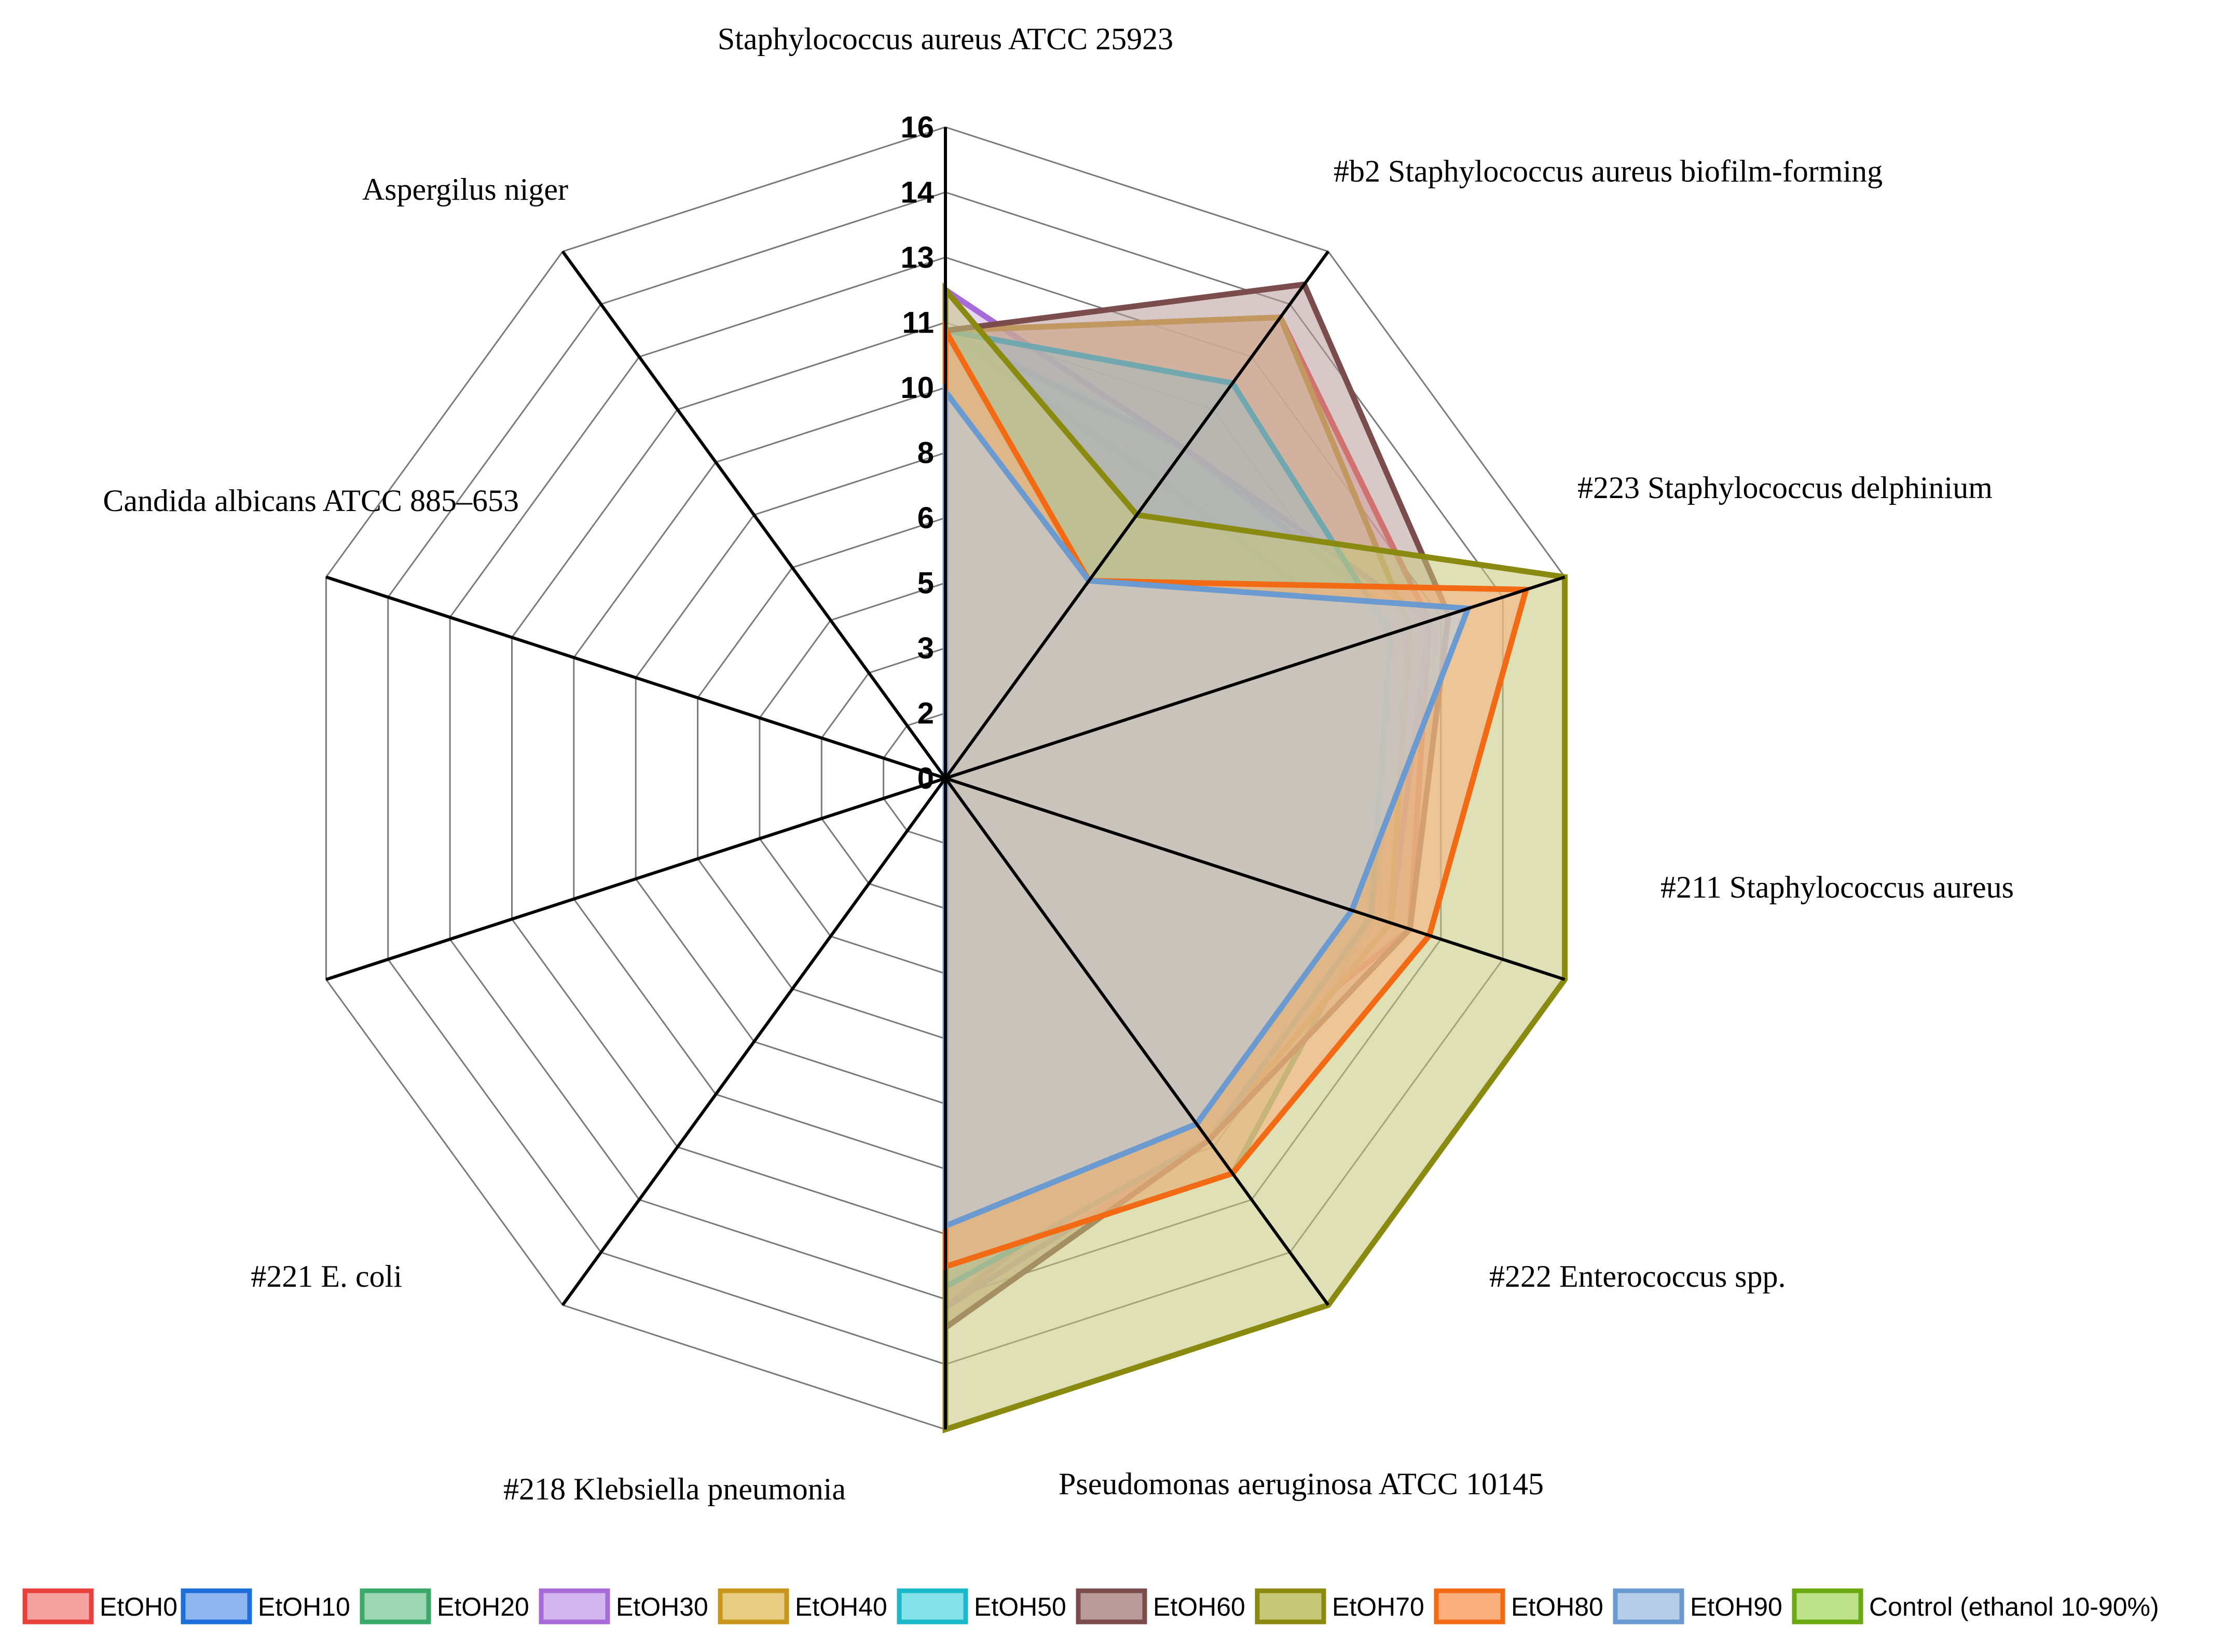  I want to click on category-label: Candida albicans ATCC 885–653, so click(311, 501).